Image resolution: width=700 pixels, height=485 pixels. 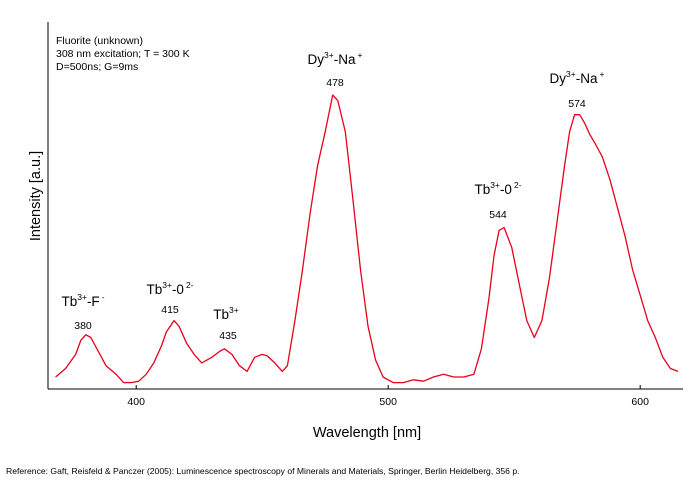 What do you see at coordinates (640, 402) in the screenshot?
I see `x-tick-label: 600` at bounding box center [640, 402].